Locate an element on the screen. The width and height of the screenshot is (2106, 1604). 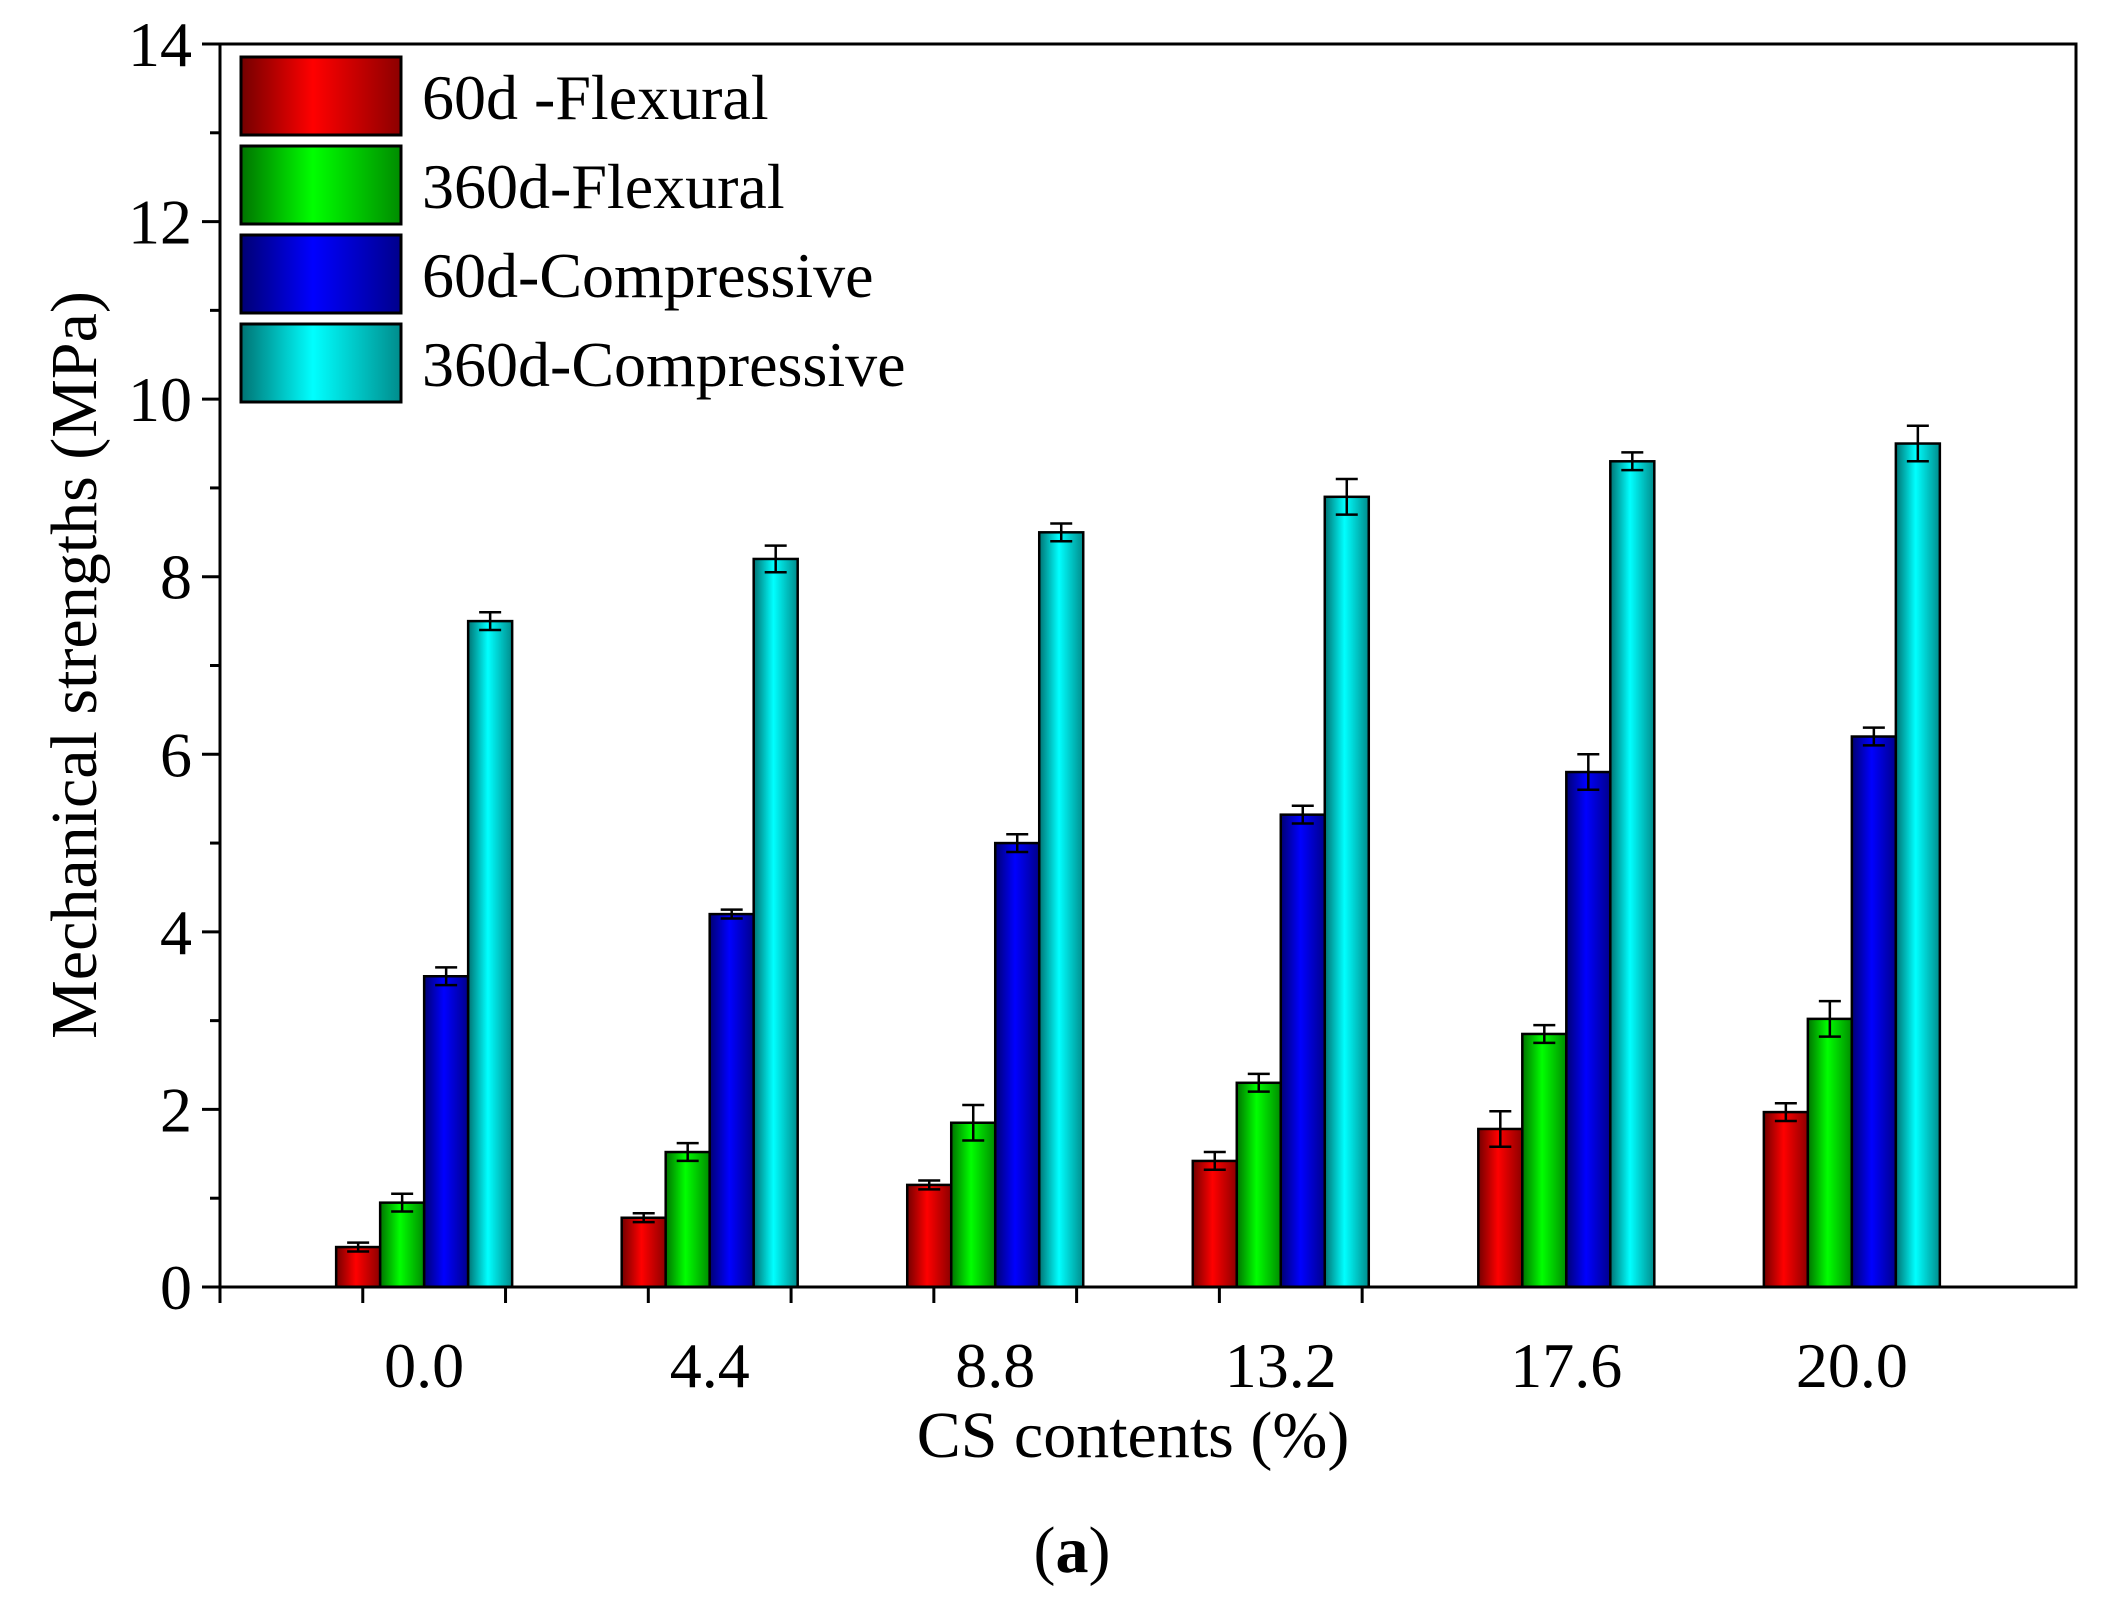
y-tick-label: 14 is located at coordinates (160, 44).